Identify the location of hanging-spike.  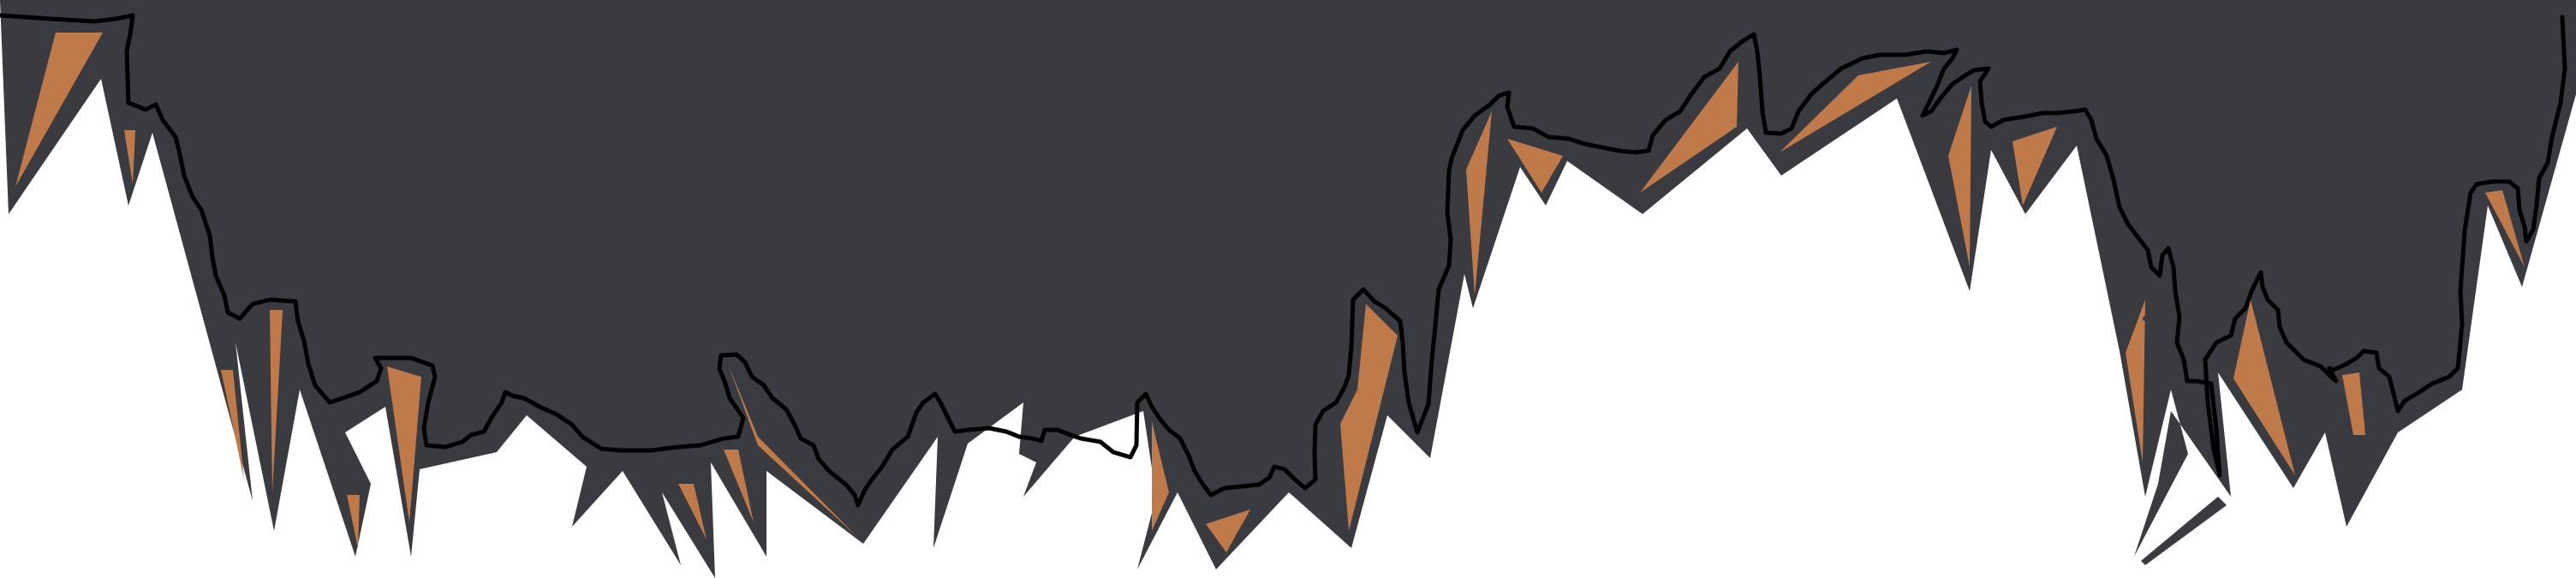
(2184, 531).